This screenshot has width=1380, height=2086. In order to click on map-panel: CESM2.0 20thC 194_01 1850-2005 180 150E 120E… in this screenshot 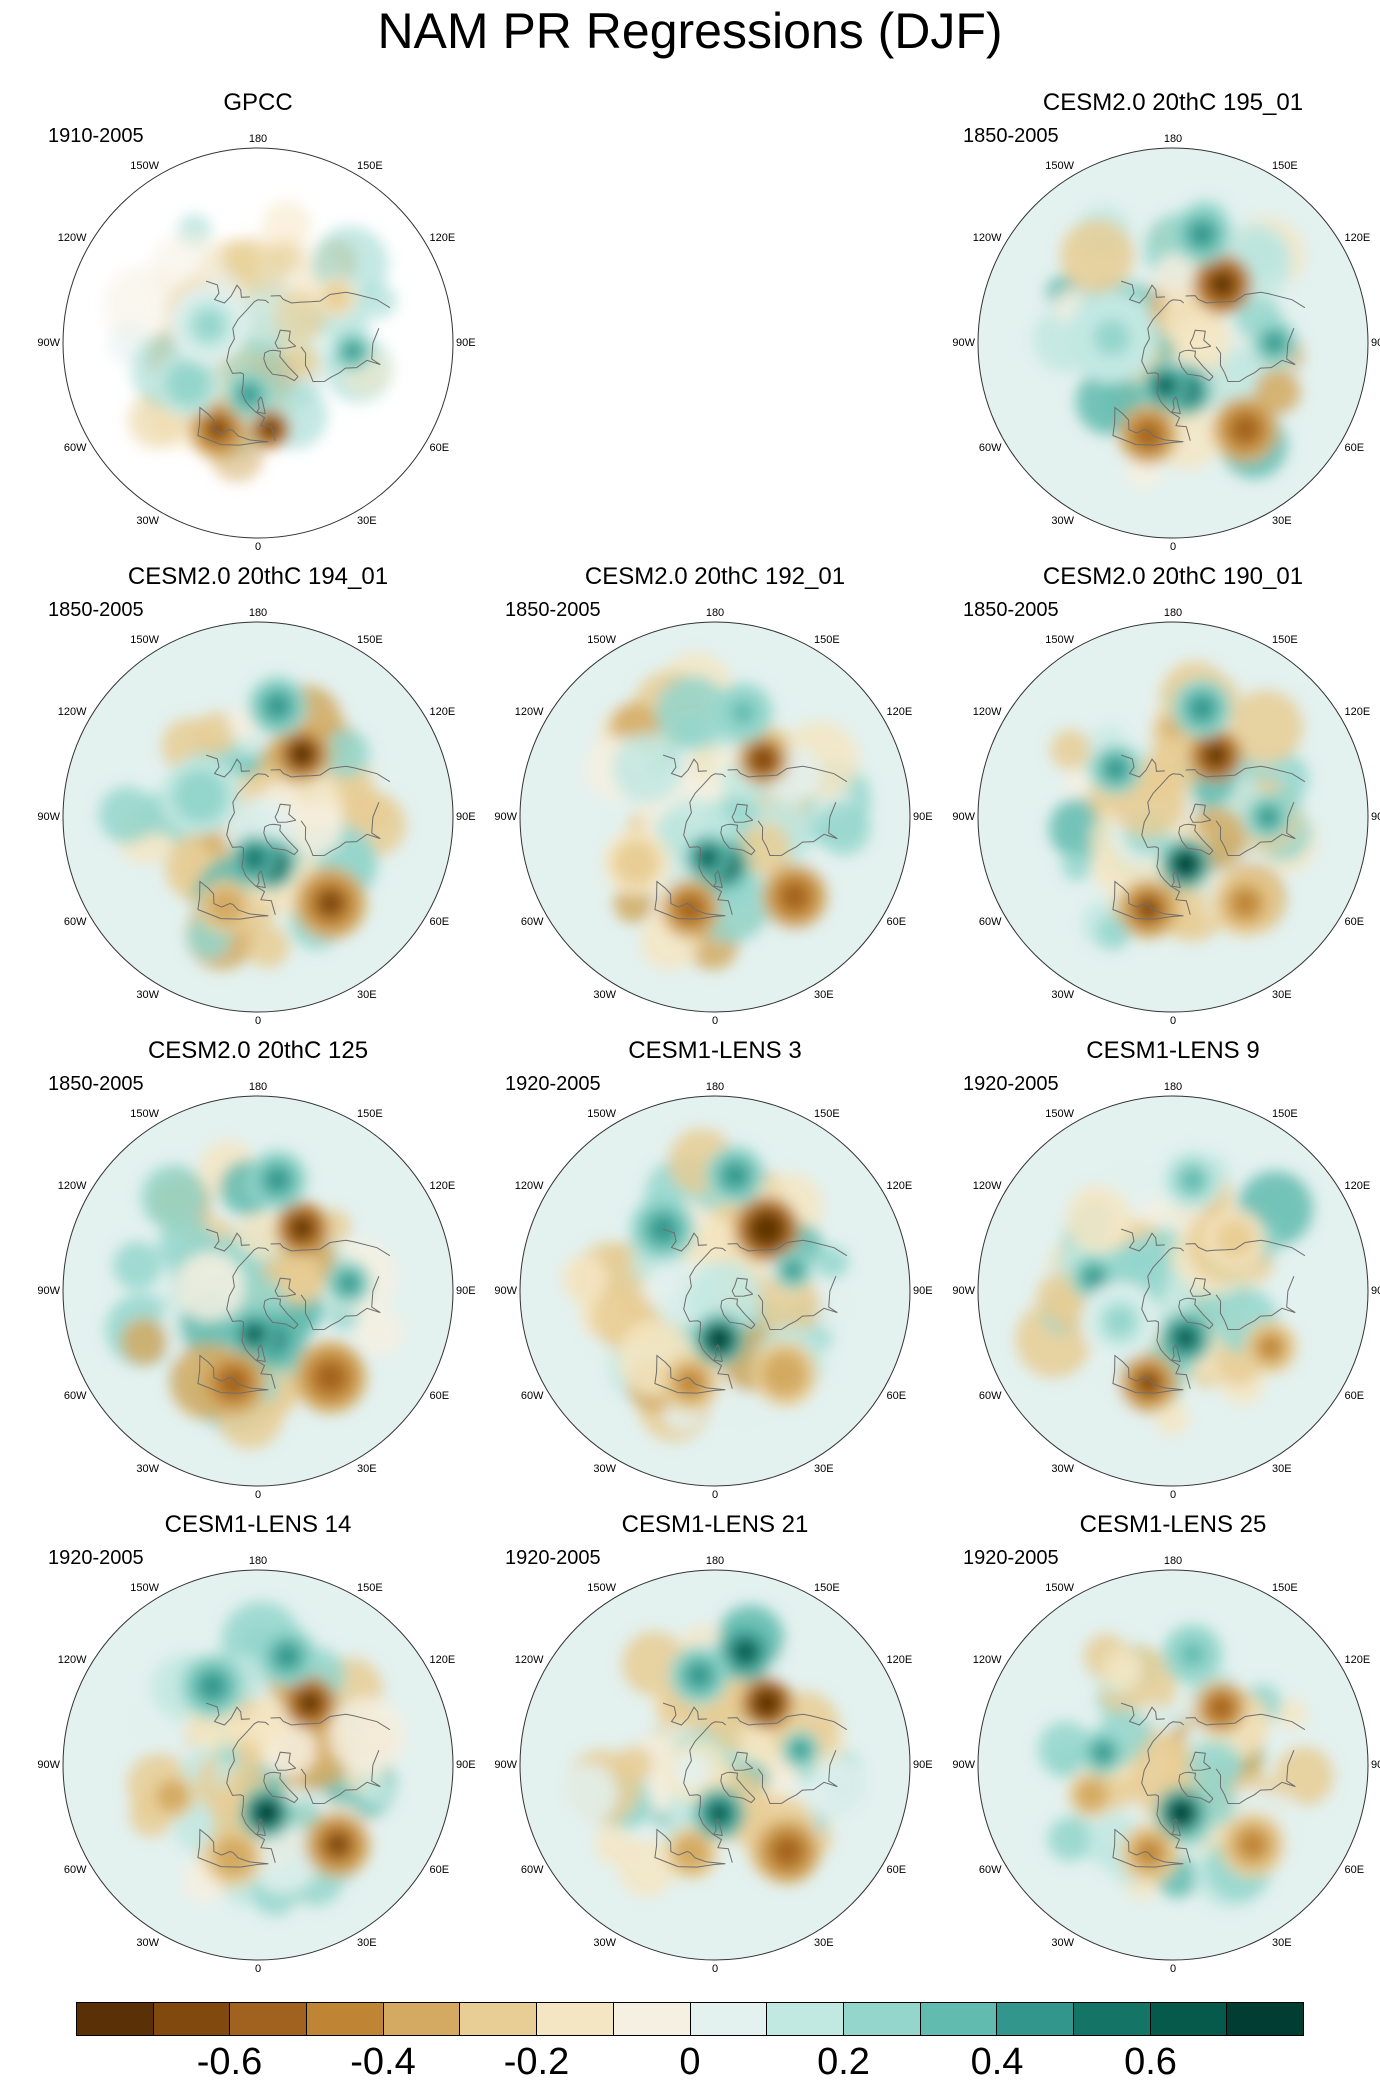, I will do `click(257, 794)`.